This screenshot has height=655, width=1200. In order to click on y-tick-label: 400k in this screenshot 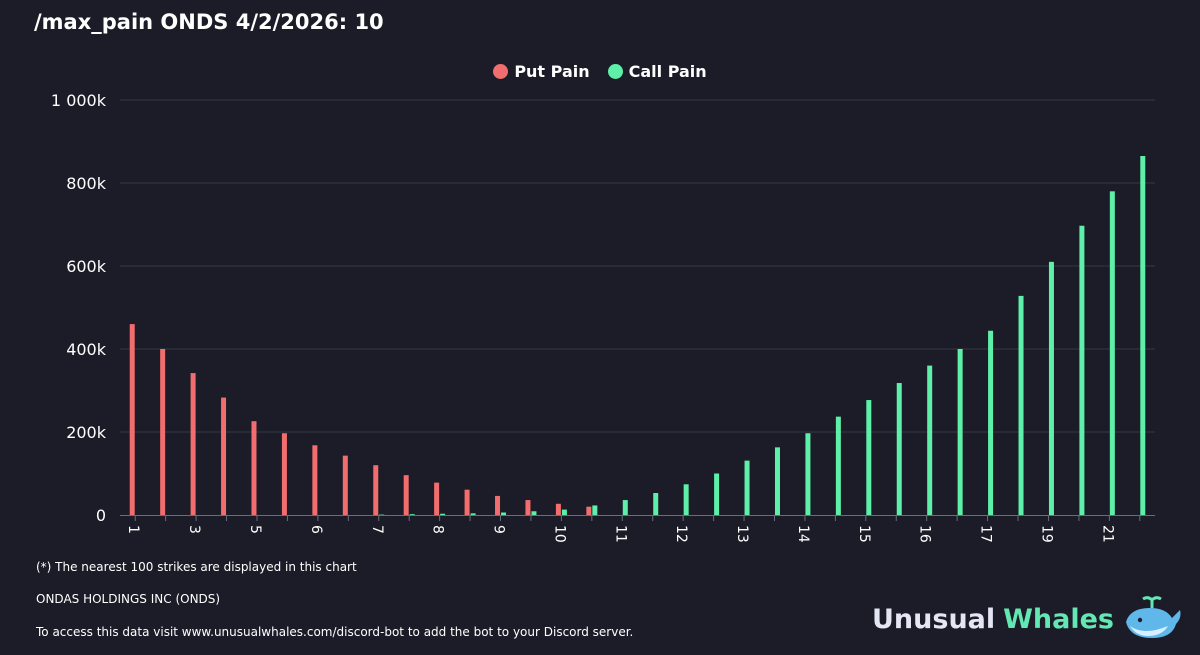, I will do `click(86, 349)`.